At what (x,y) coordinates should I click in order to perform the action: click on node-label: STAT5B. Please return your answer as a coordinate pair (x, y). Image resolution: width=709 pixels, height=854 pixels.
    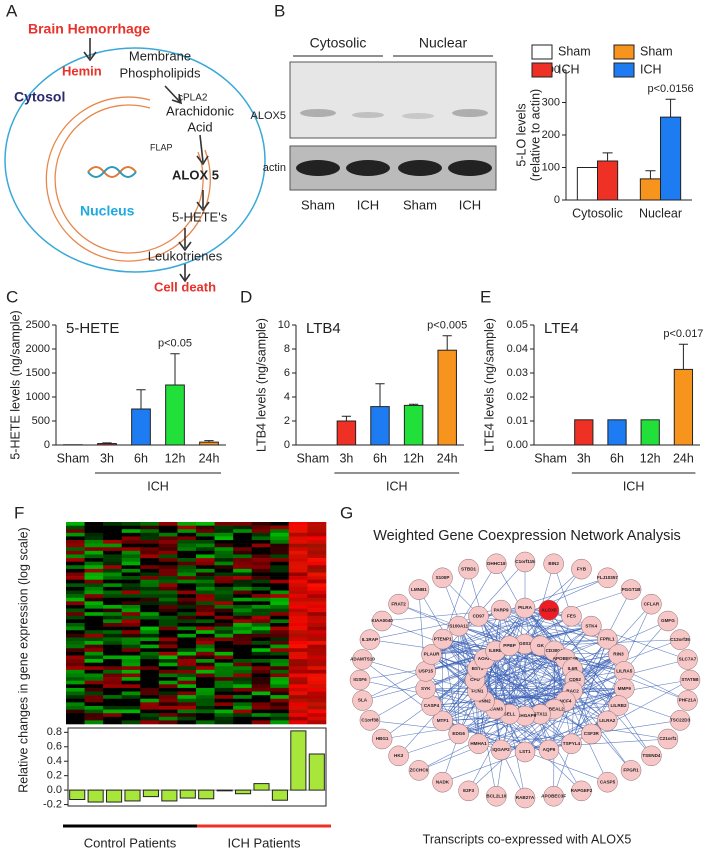
    Looking at the image, I should click on (690, 679).